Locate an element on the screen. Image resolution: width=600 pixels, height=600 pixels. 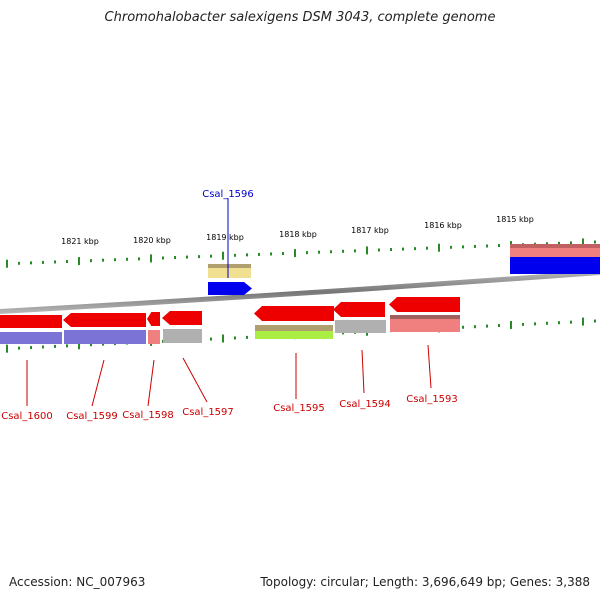
cds-track-1593b-top is located at coordinates (555, 246).